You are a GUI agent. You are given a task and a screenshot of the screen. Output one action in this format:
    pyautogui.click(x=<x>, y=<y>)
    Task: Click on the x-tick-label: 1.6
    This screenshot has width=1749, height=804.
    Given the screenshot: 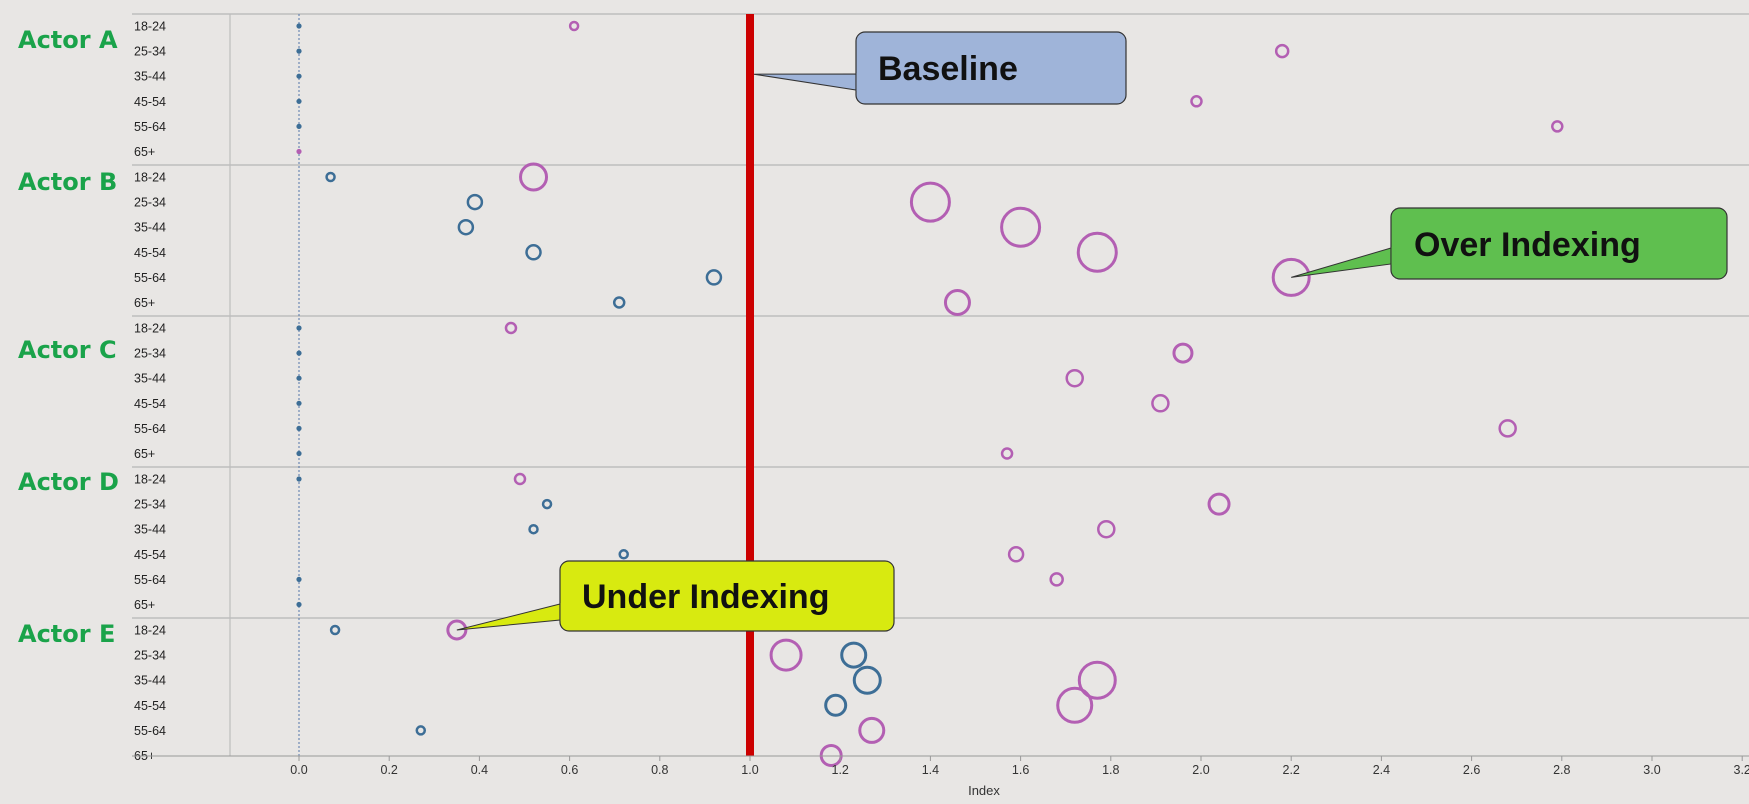 What is the action you would take?
    pyautogui.click(x=1020, y=770)
    